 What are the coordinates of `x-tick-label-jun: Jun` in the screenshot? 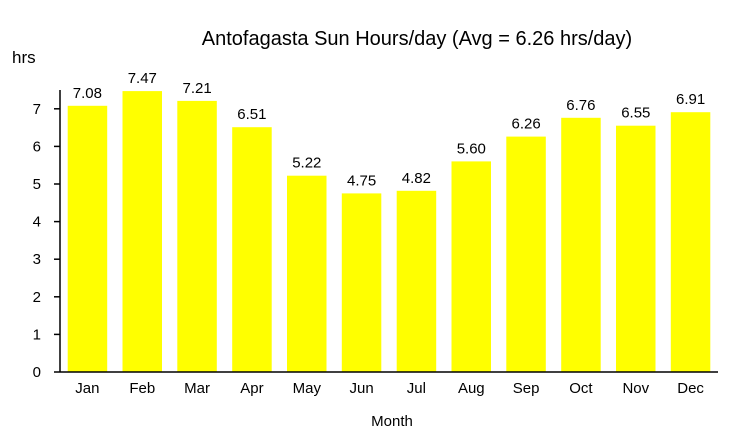 It's located at (362, 388).